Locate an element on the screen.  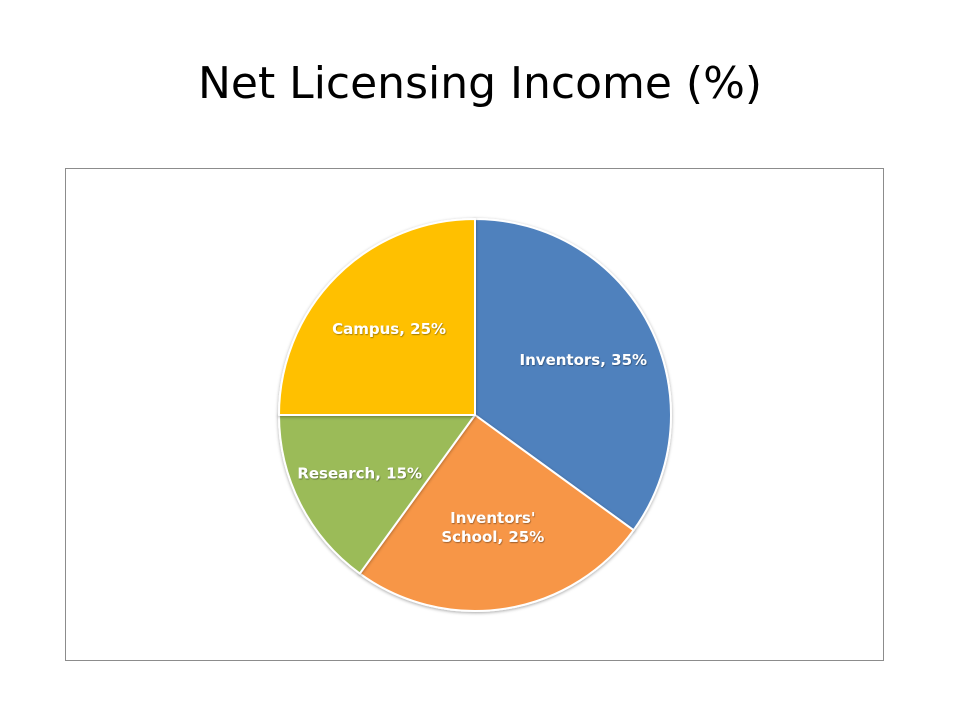
data-label-line: Inventors' is located at coordinates (492, 518).